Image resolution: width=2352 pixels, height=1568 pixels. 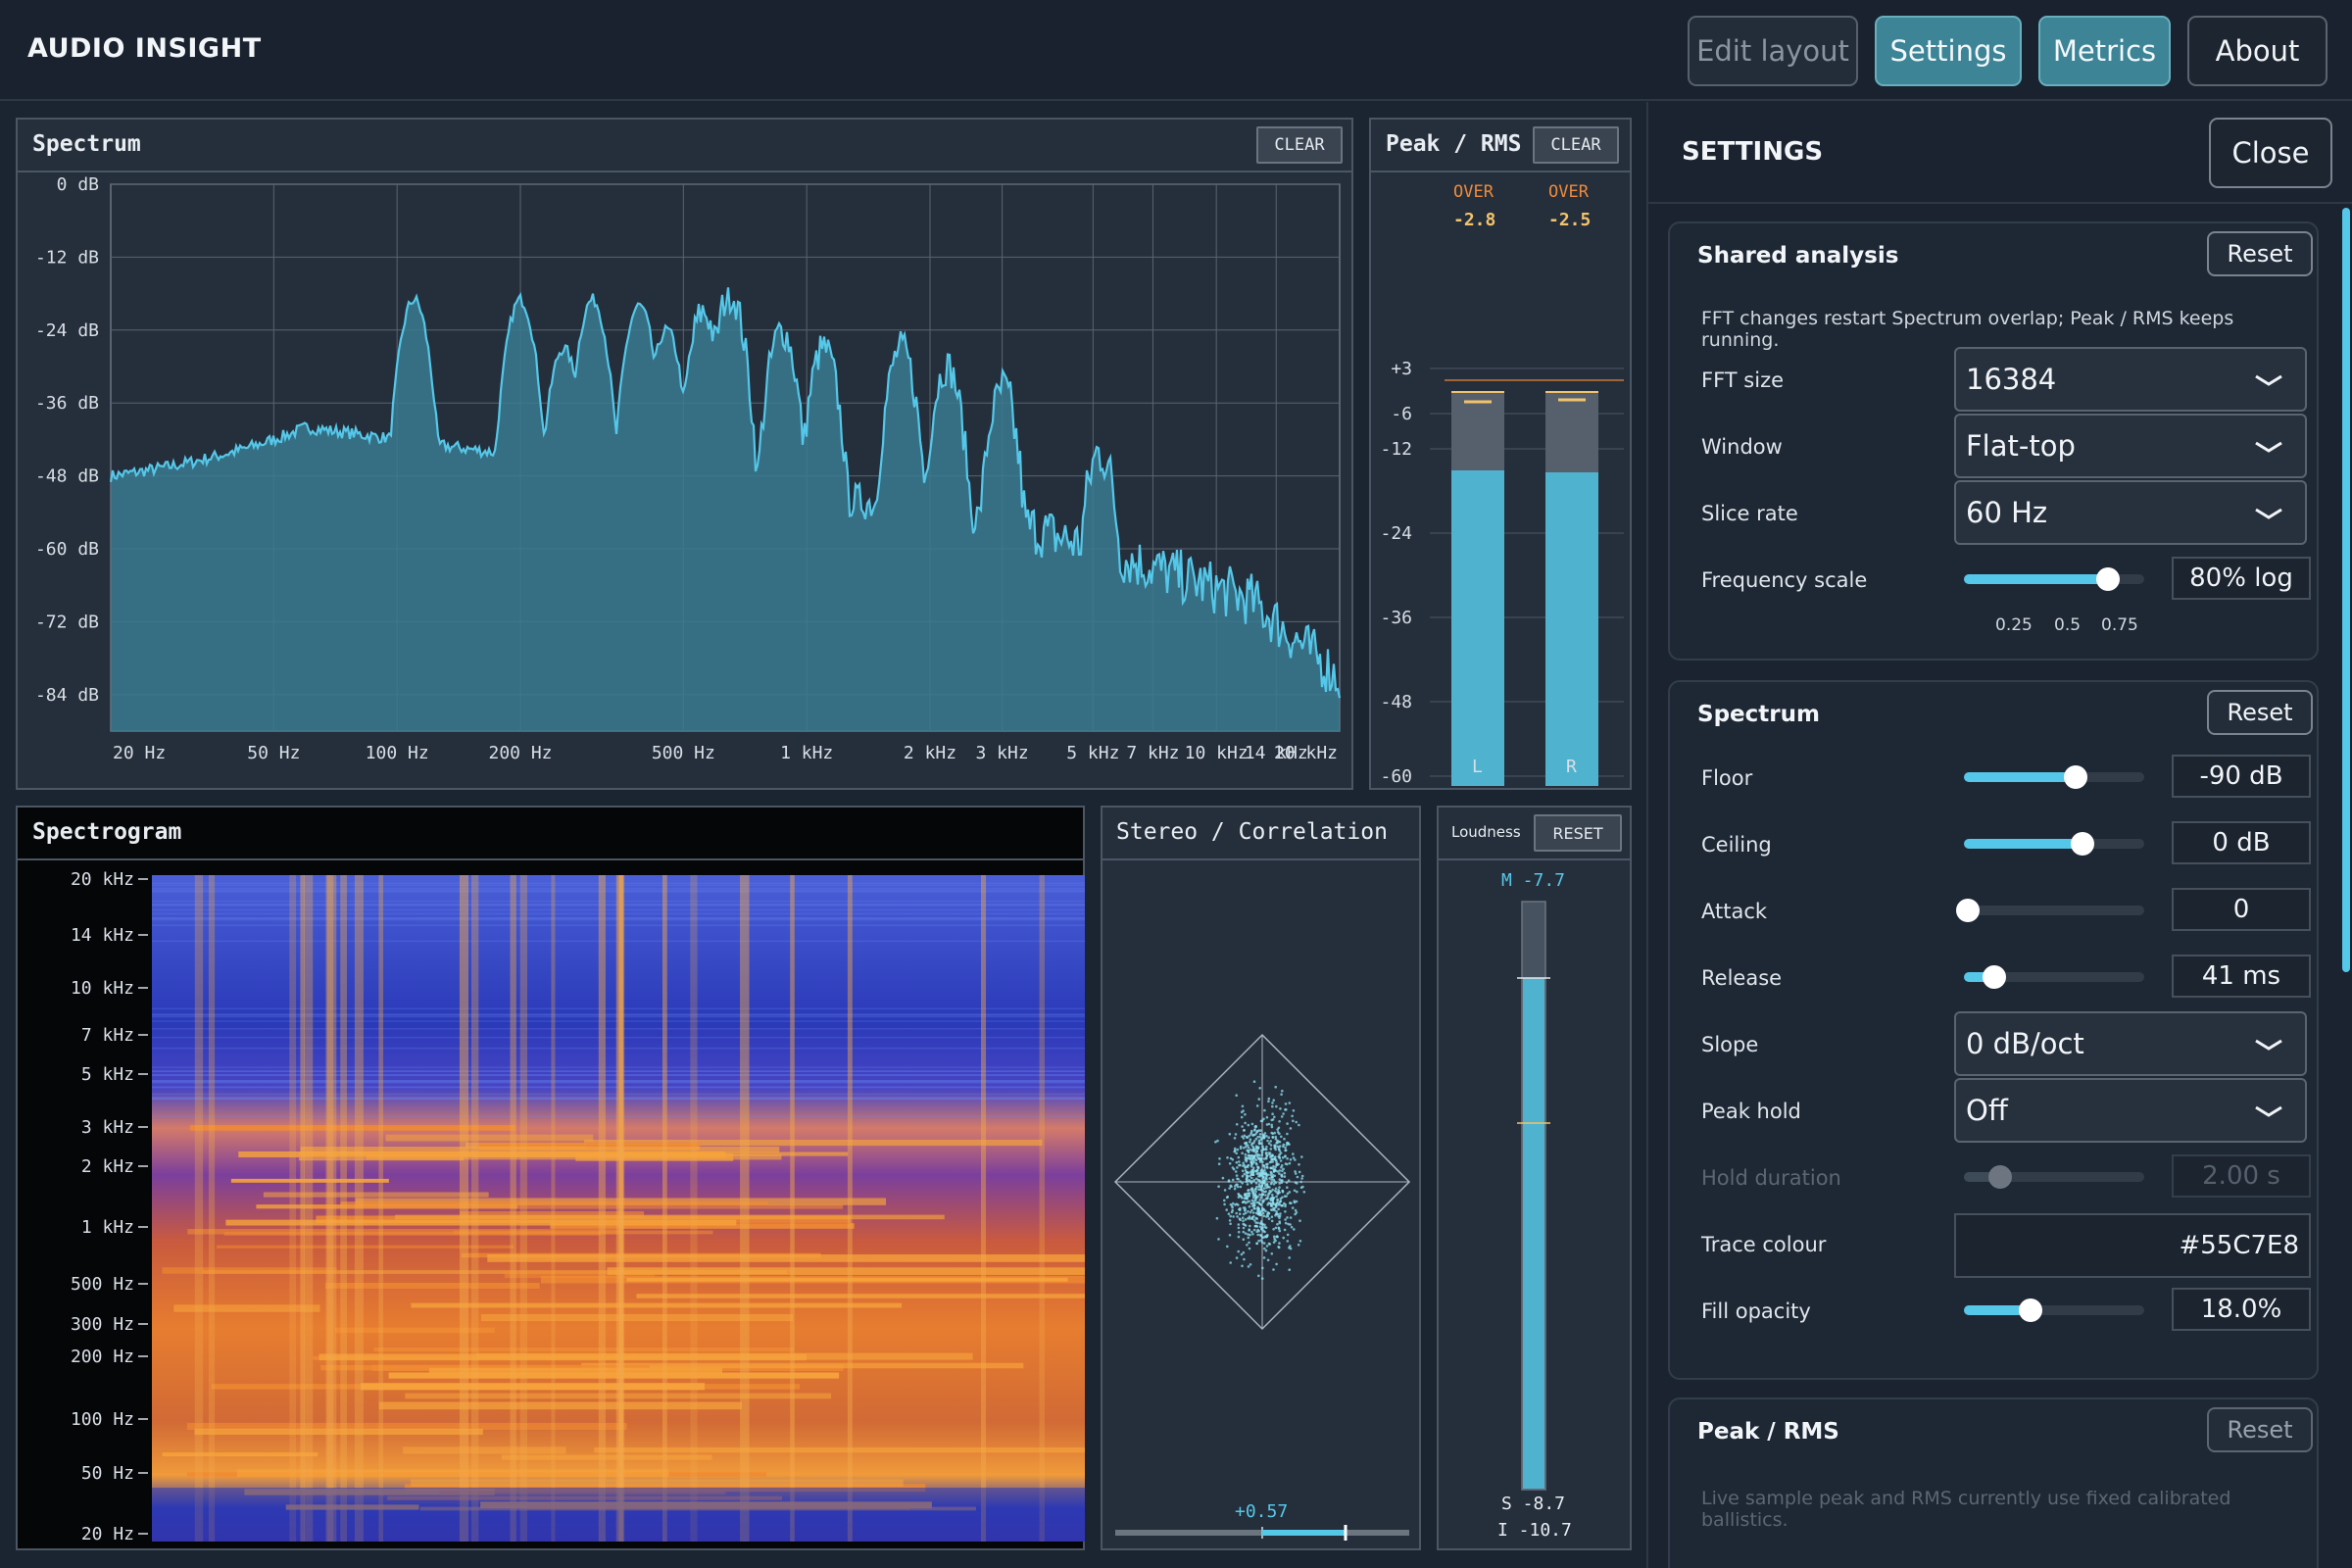 I want to click on peak-rms-scale-tick: -60, so click(x=1396, y=776).